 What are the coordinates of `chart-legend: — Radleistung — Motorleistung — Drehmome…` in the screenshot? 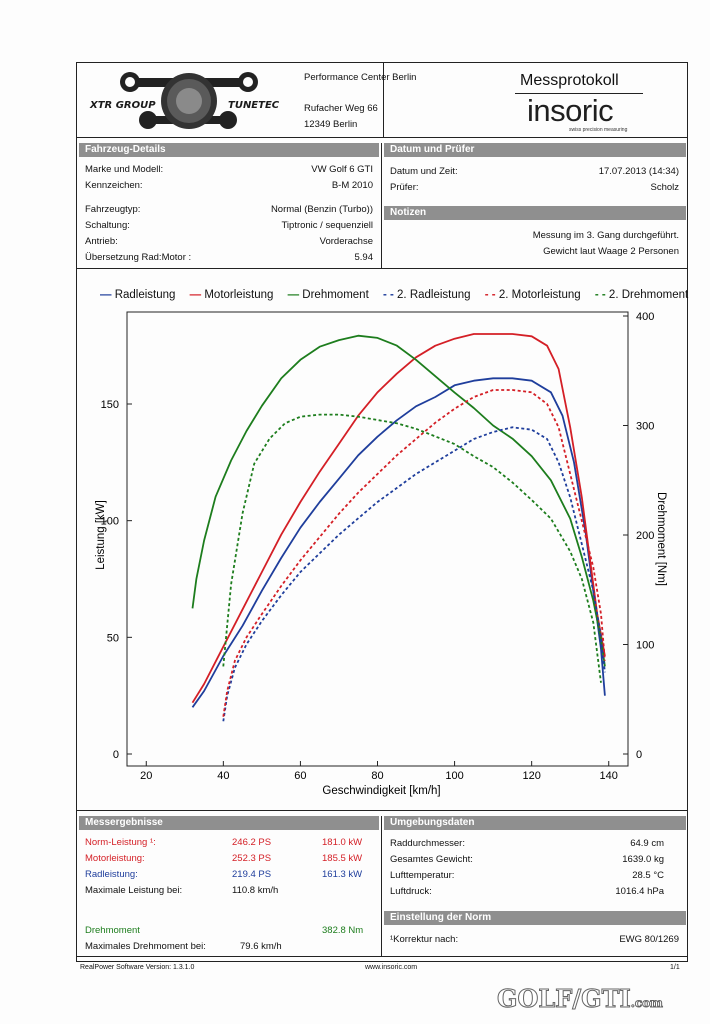 It's located at (394, 295).